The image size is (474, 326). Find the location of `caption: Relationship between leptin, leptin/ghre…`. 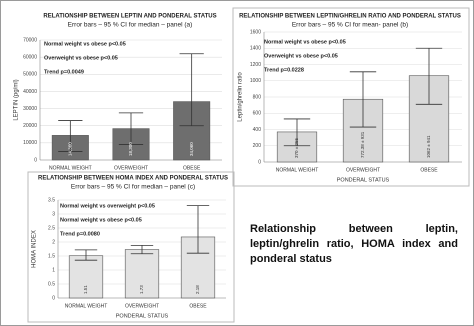

caption: Relationship between leptin, leptin/ghre… is located at coordinates (354, 244).